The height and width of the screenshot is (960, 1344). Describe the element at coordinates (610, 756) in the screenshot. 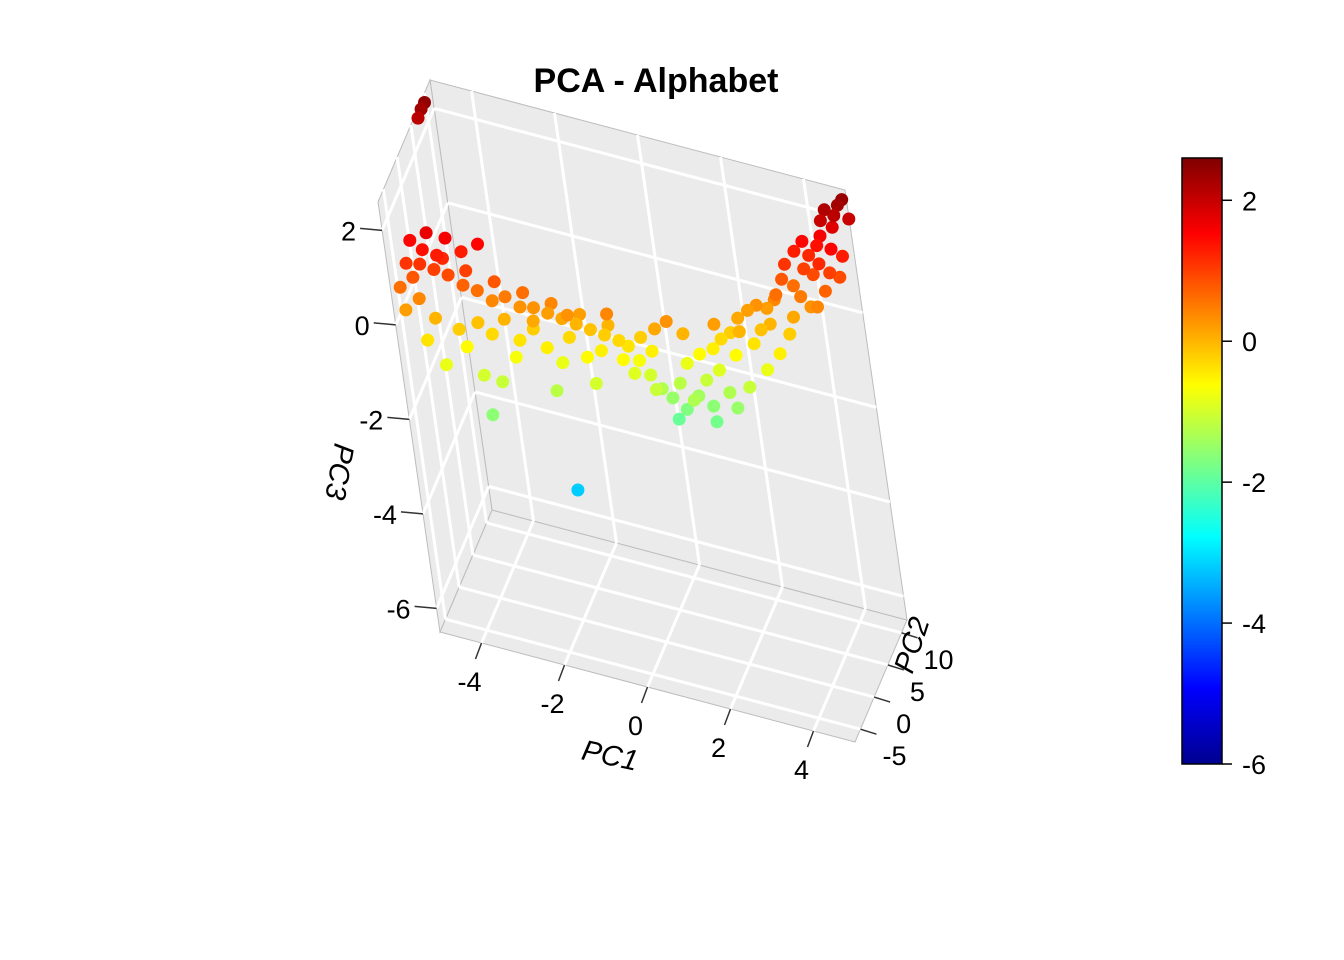

I see `x-axis-label: PC1` at that location.